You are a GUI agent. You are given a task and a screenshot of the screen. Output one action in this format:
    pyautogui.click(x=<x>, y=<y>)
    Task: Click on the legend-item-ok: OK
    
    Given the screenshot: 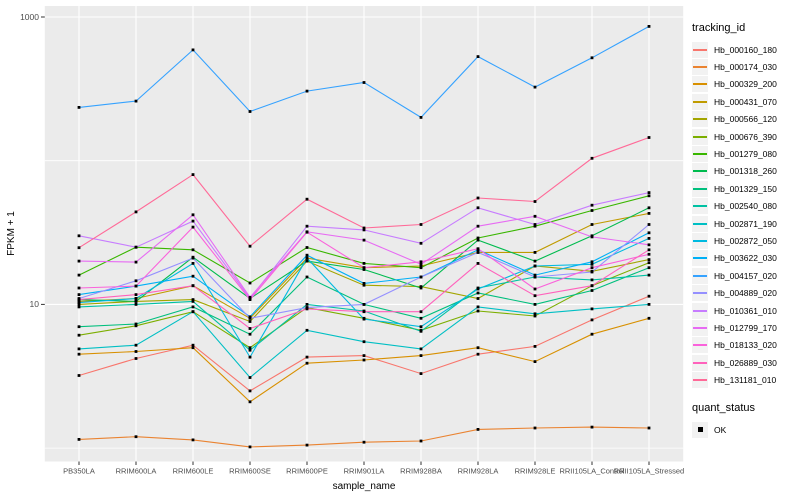 What is the action you would take?
    pyautogui.click(x=745, y=429)
    